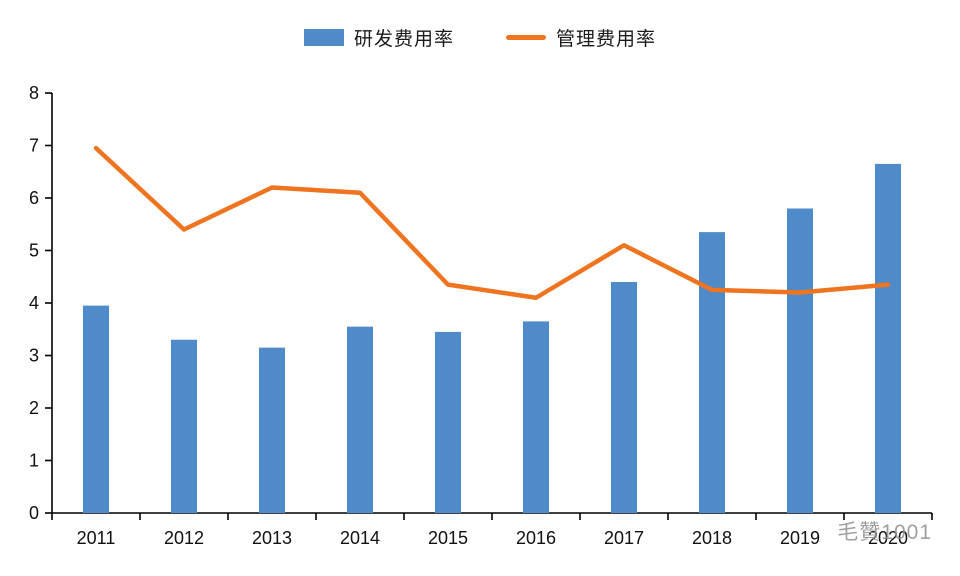 The image size is (960, 576). What do you see at coordinates (34, 146) in the screenshot?
I see `y-tick-label: 7` at bounding box center [34, 146].